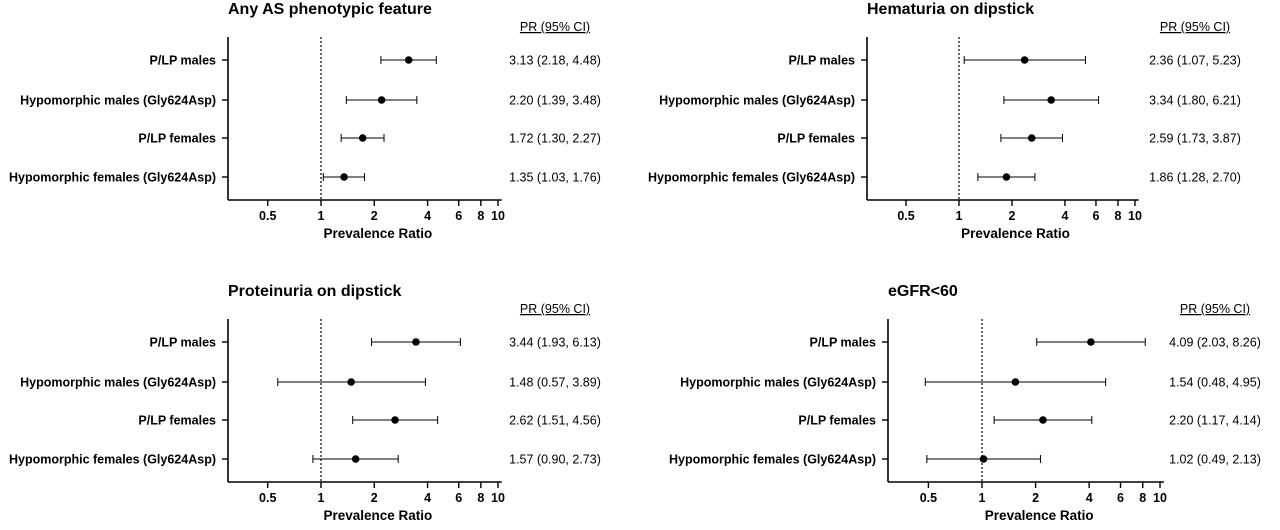  Describe the element at coordinates (1215, 343) in the screenshot. I see `pr-ci-value: 4.09 (2.03, 8.26)` at that location.